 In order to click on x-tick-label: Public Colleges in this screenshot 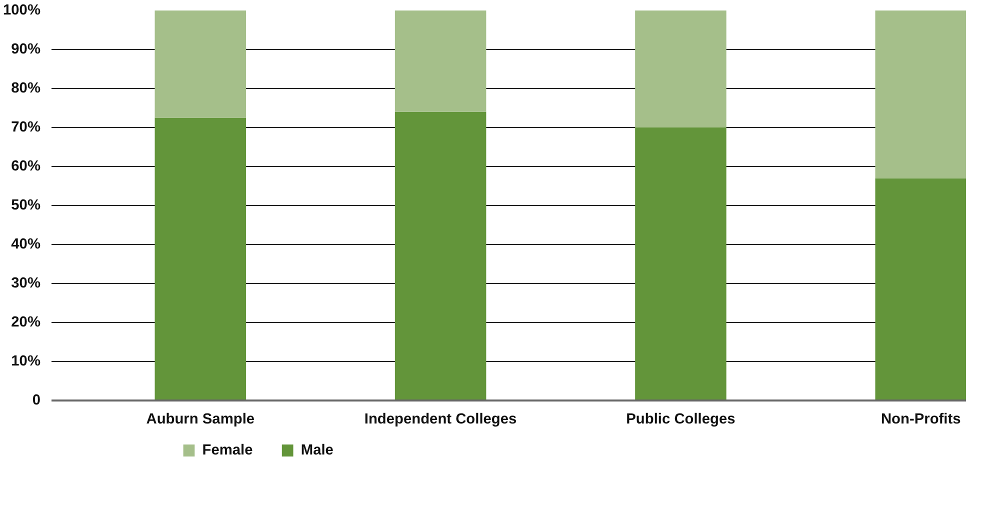, I will do `click(681, 420)`.